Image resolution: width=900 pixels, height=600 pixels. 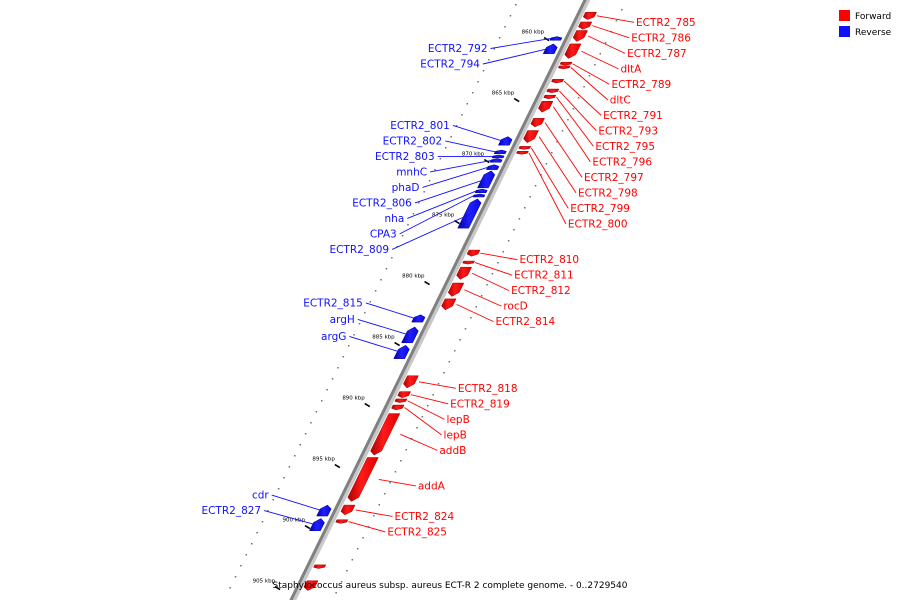 What do you see at coordinates (452, 451) in the screenshot?
I see `gene-label-addb: addB` at bounding box center [452, 451].